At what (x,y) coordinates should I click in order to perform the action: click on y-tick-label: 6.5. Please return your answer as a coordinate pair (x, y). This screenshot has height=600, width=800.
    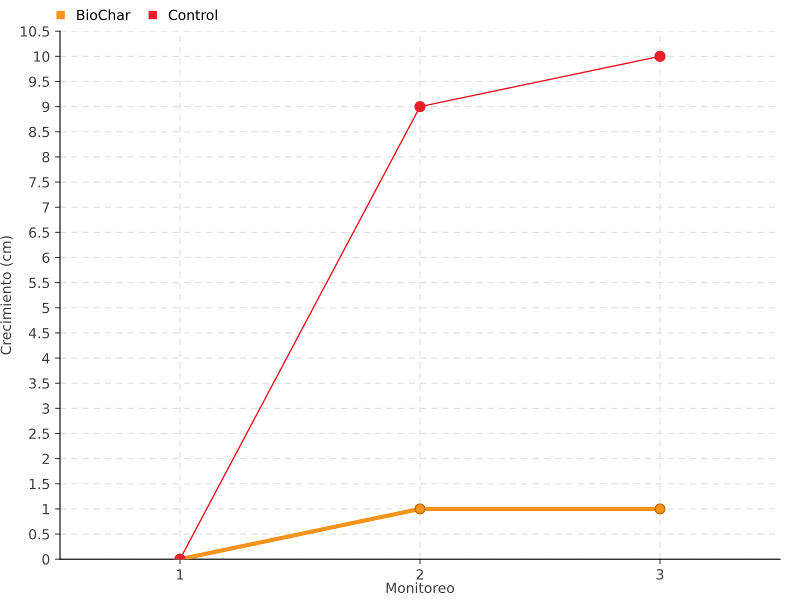
    Looking at the image, I should click on (39, 232).